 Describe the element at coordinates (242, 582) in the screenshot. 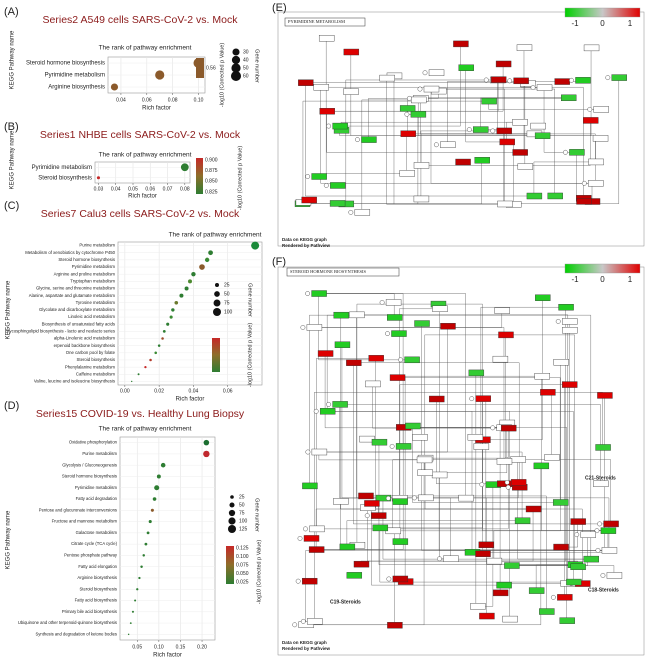

I see `colorbar-tick-label: 0.025` at that location.